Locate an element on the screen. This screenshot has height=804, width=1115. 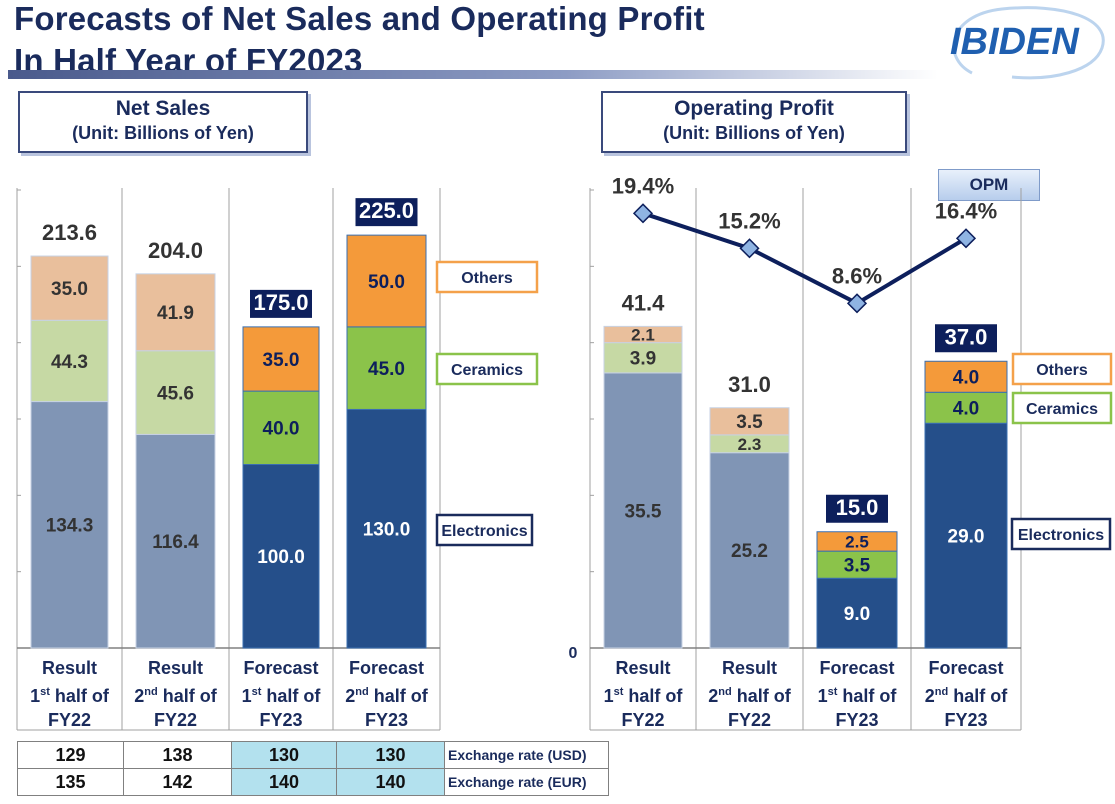
net-sales-category-label-1: Result 2nd half of FY22 is located at coordinates (175, 694).